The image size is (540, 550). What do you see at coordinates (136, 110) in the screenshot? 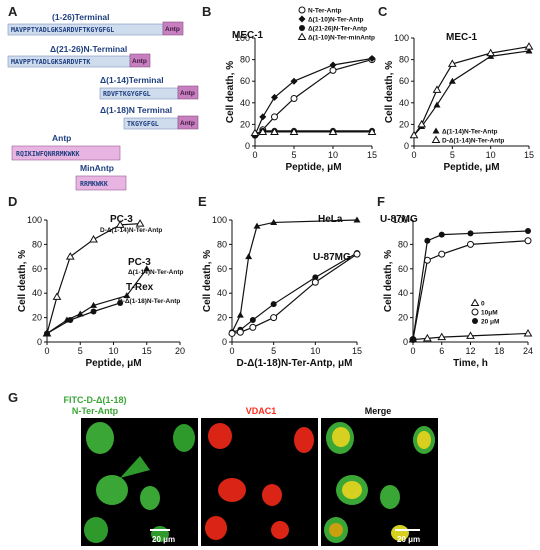
I see `construct-title-4: Δ(1-18)N Terminal` at bounding box center [136, 110].